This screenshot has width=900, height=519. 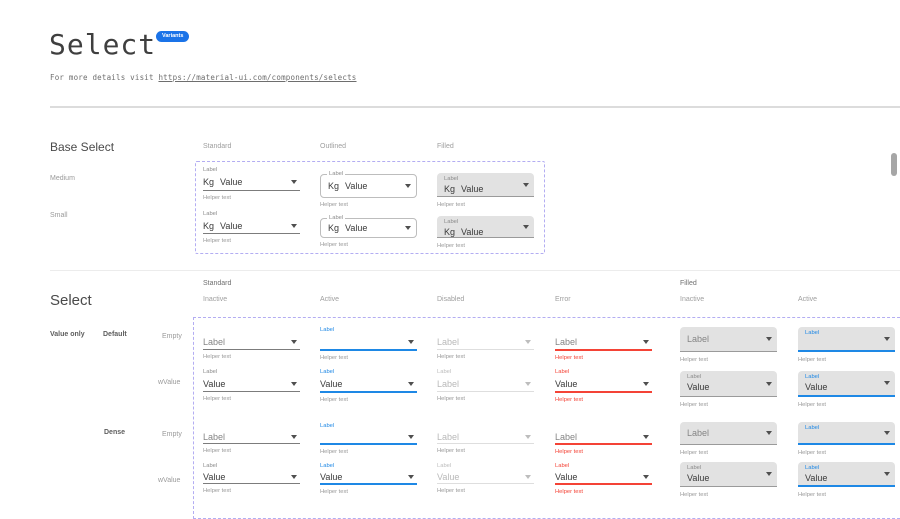 What do you see at coordinates (445, 146) in the screenshot?
I see `column-header-filled: Filled` at bounding box center [445, 146].